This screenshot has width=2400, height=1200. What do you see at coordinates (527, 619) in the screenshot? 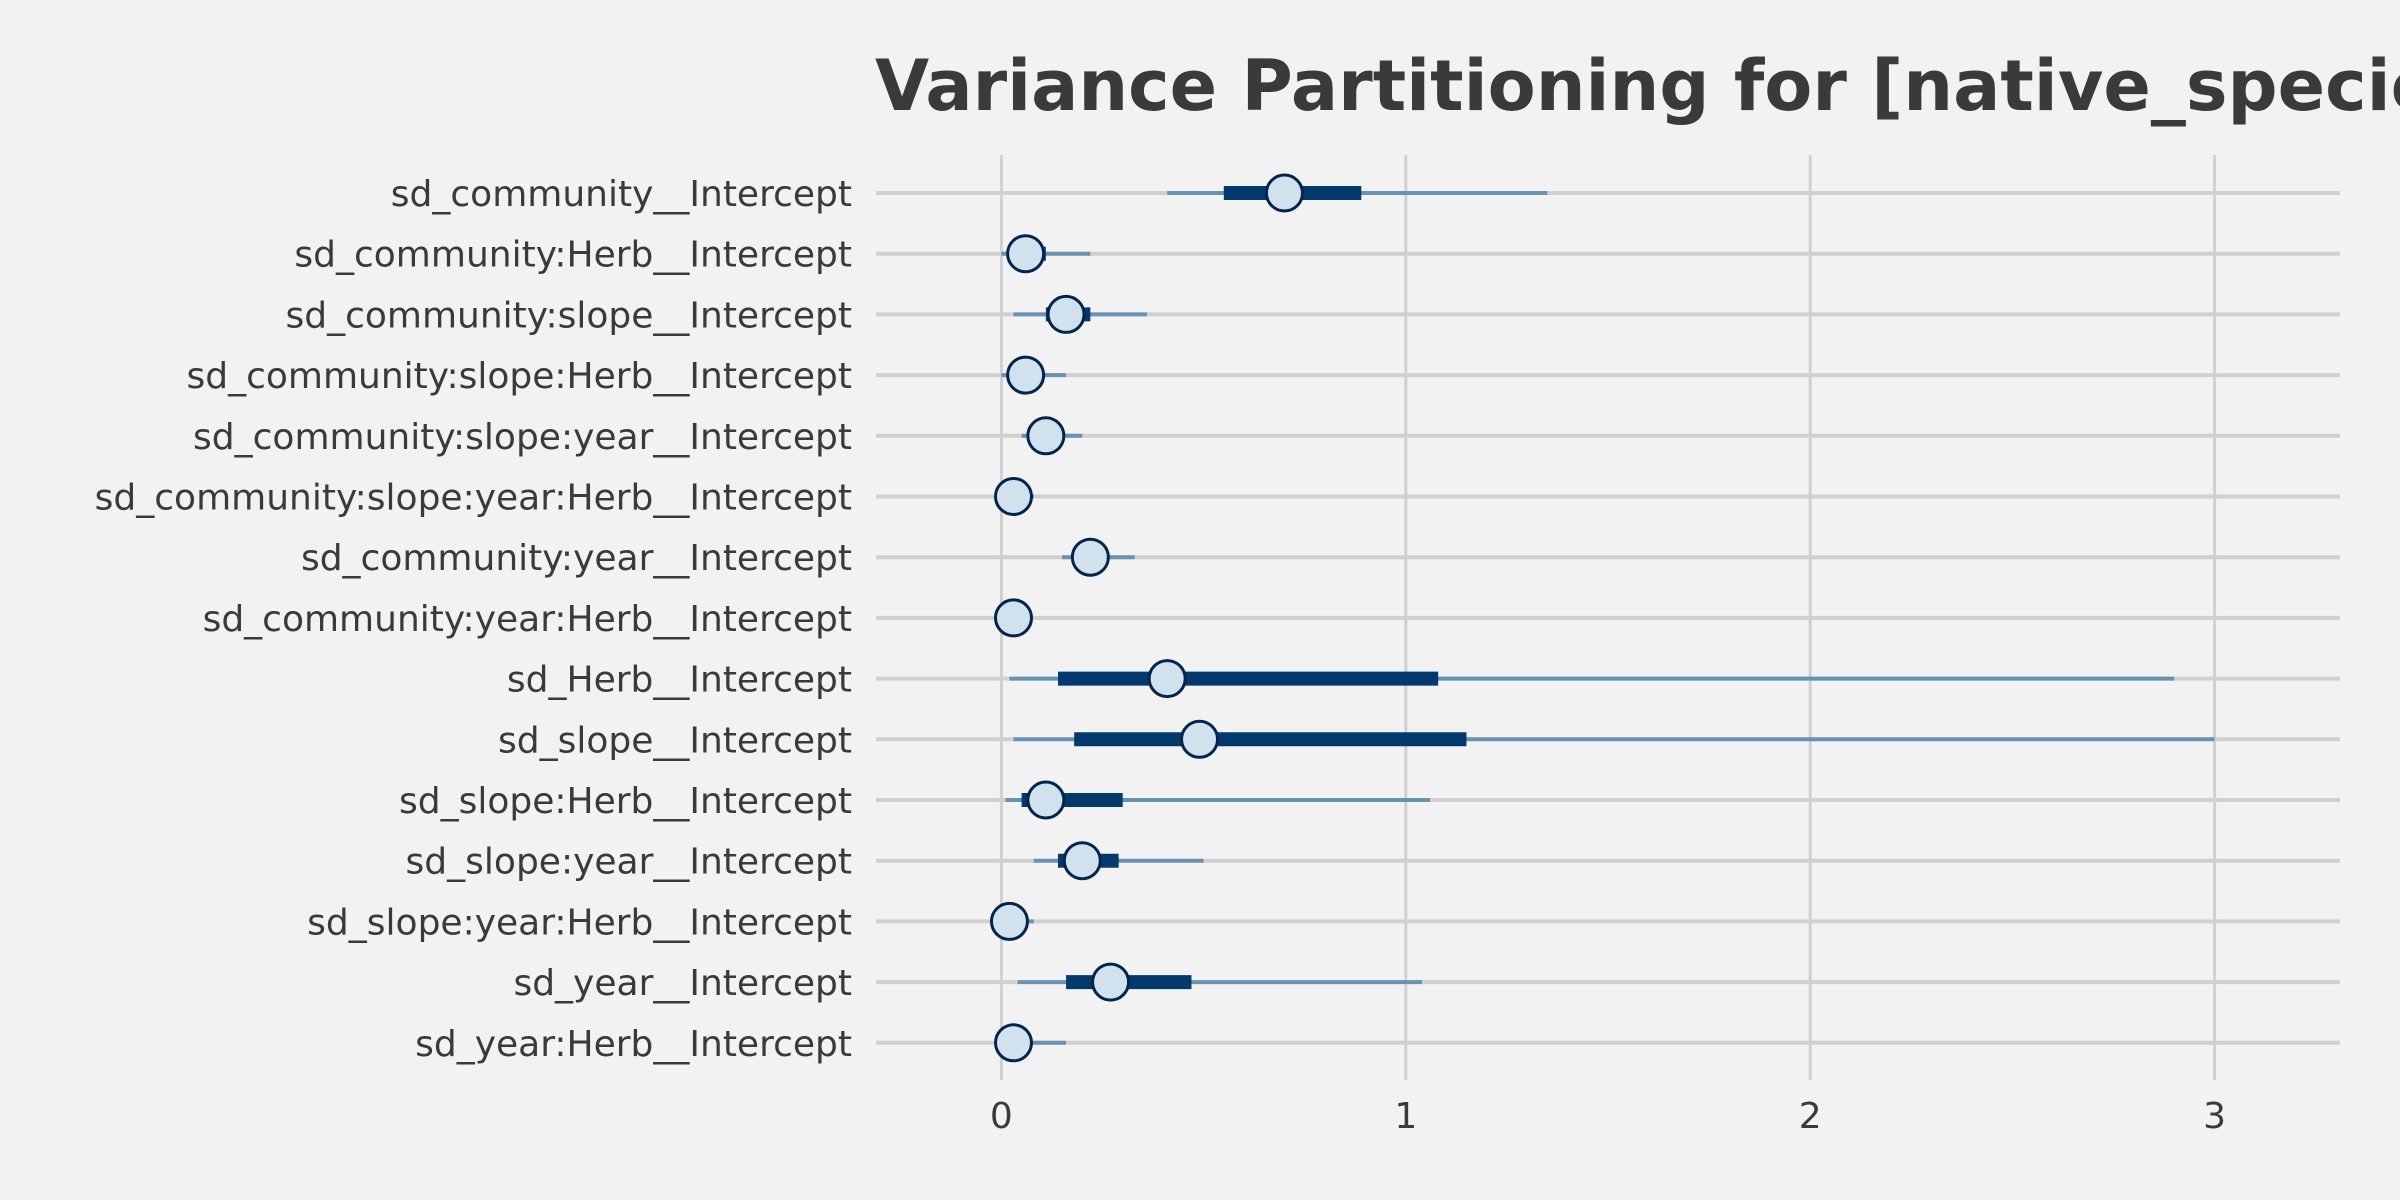
I see `parameter-label: sd_community:year:Herb__Intercept` at bounding box center [527, 619].